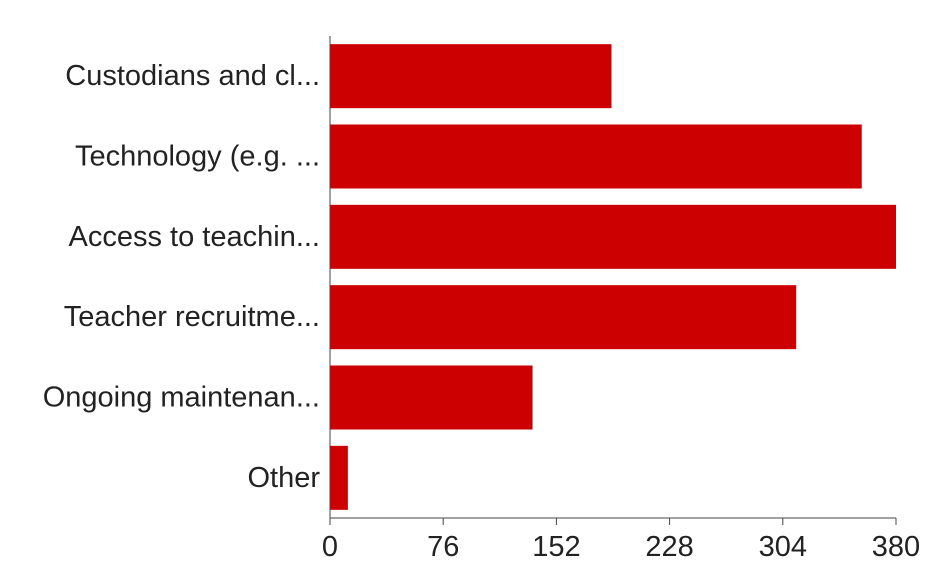 Image resolution: width=926 pixels, height=567 pixels. Describe the element at coordinates (896, 546) in the screenshot. I see `x-tick-label-5: 380` at that location.